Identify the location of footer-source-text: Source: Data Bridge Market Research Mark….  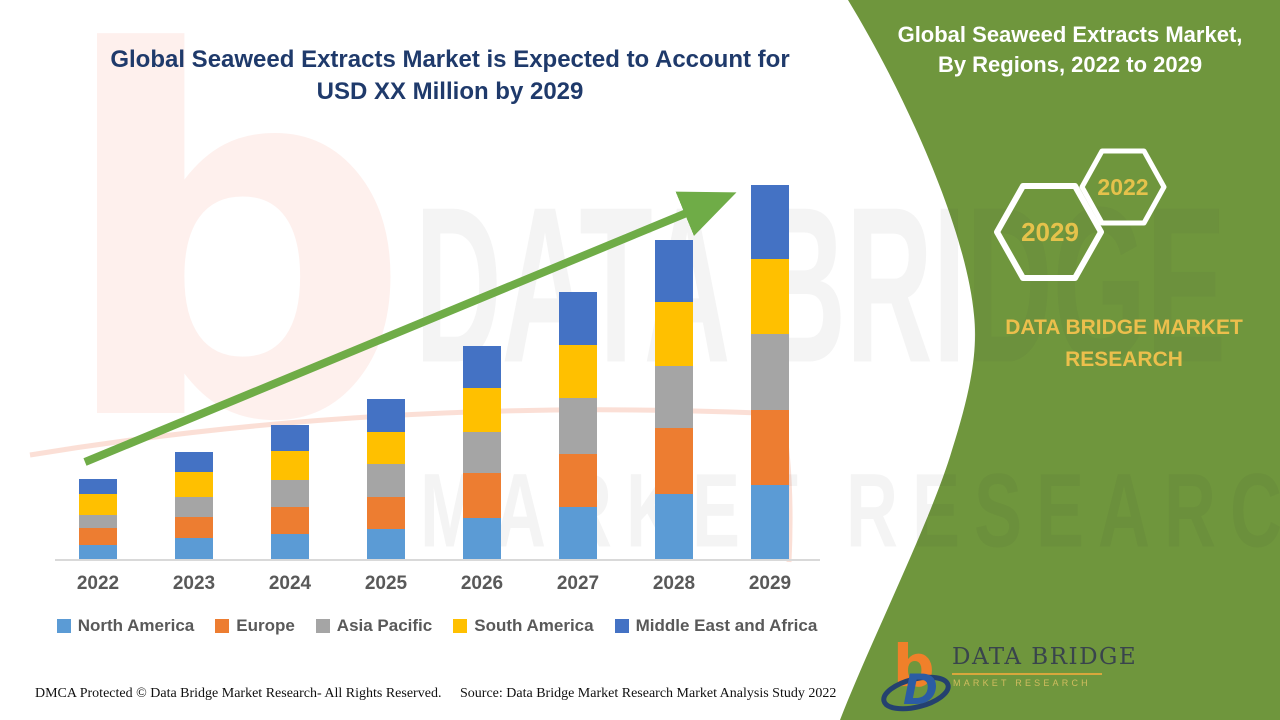
(648, 693).